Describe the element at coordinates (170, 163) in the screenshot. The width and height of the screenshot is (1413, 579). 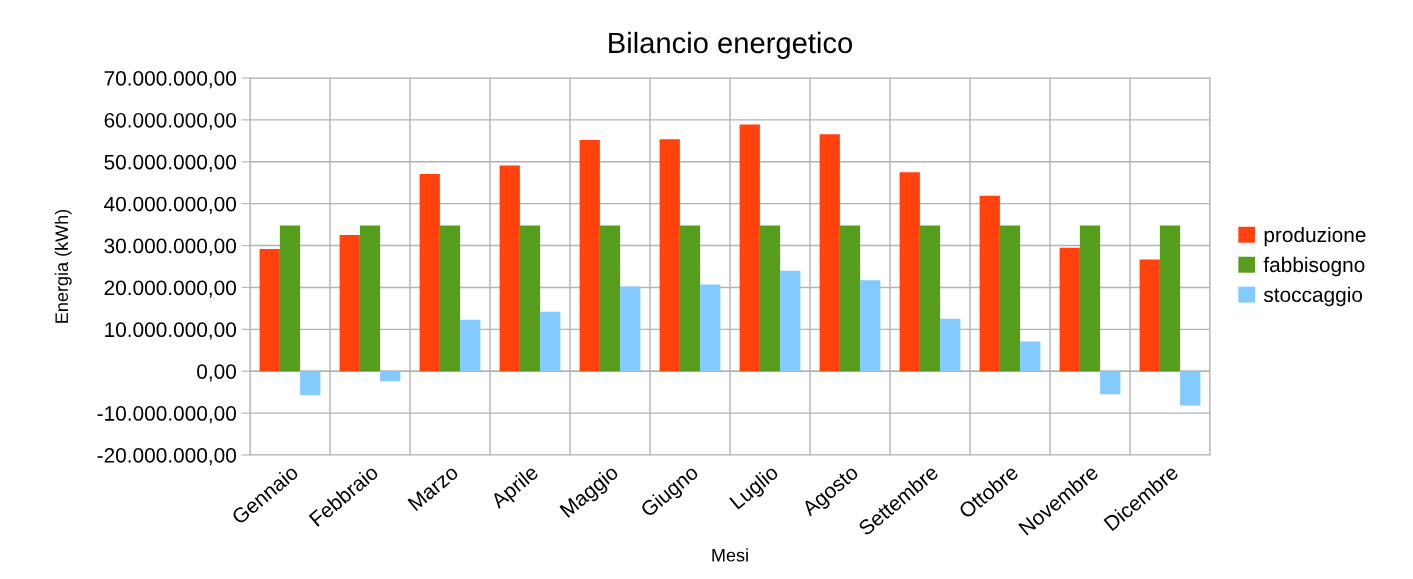
I see `y-tick-label: 50.000.000,00` at that location.